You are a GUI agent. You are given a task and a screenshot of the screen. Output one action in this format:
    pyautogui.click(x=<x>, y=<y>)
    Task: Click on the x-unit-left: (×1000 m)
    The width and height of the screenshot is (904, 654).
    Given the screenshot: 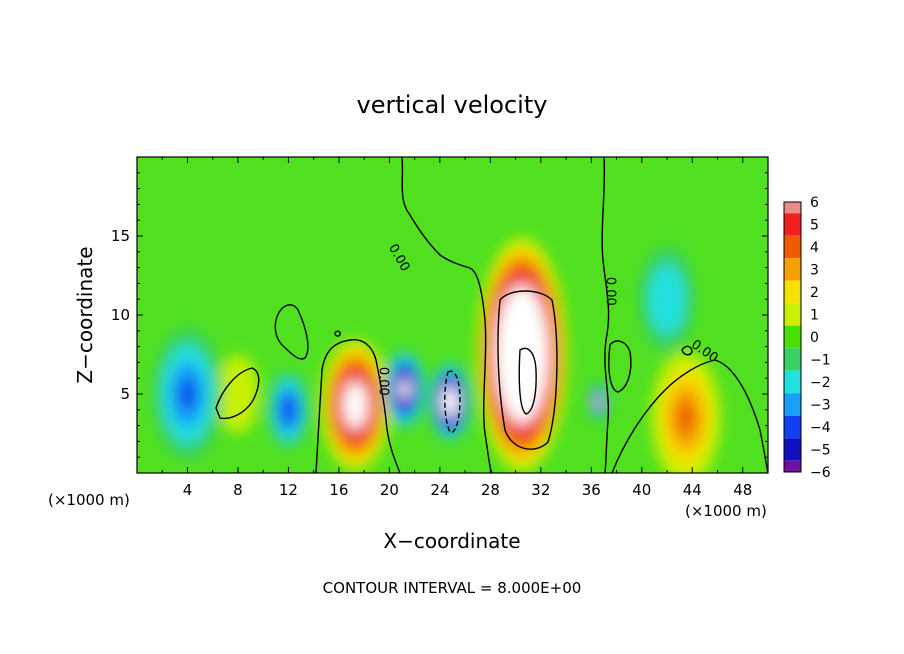 What is the action you would take?
    pyautogui.click(x=89, y=500)
    